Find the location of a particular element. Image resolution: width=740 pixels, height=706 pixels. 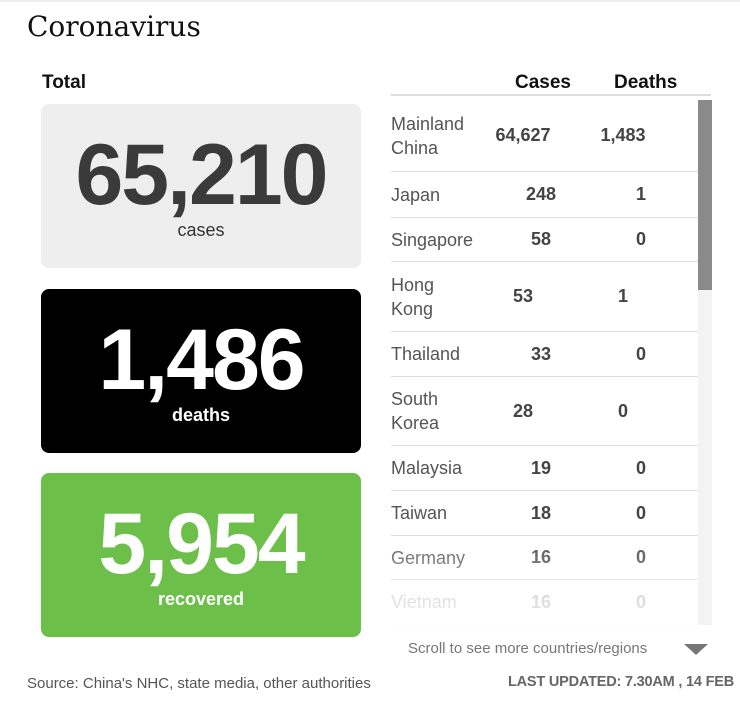

country-name: Thailand is located at coordinates (426, 354).